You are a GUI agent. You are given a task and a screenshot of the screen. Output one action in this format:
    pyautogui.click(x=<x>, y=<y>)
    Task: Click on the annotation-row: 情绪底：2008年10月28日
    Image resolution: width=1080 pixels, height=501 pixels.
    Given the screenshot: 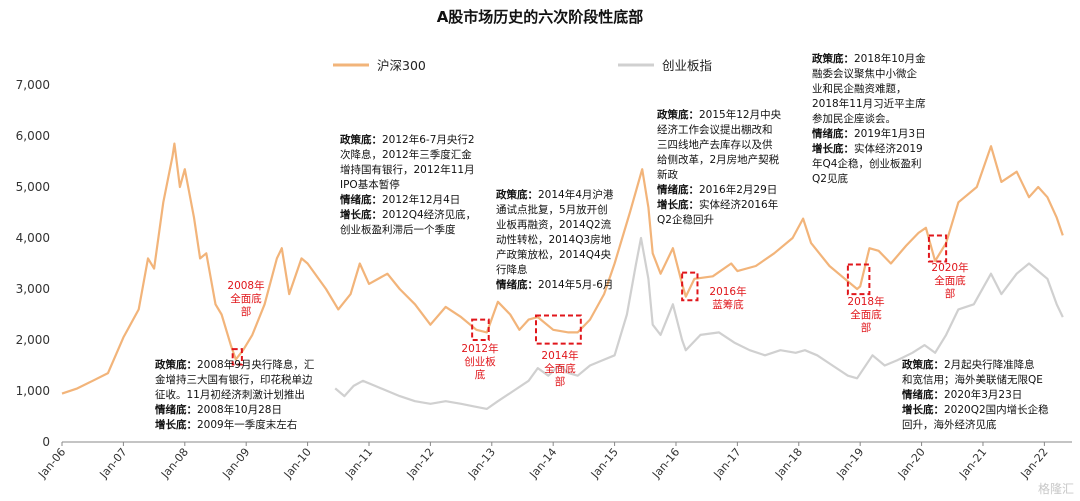 What is the action you would take?
    pyautogui.click(x=234, y=410)
    